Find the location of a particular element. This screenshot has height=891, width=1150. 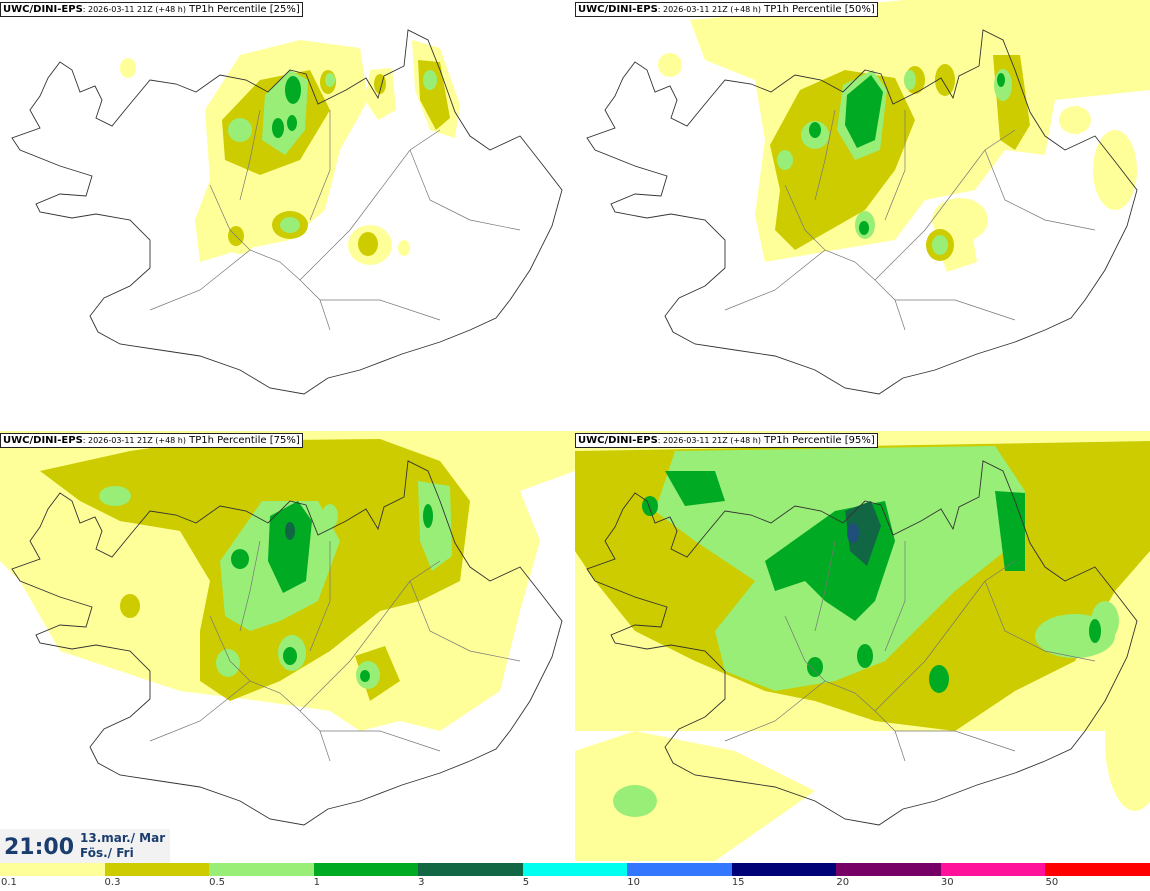

colorbar-tick-label: 15 is located at coordinates (738, 882).